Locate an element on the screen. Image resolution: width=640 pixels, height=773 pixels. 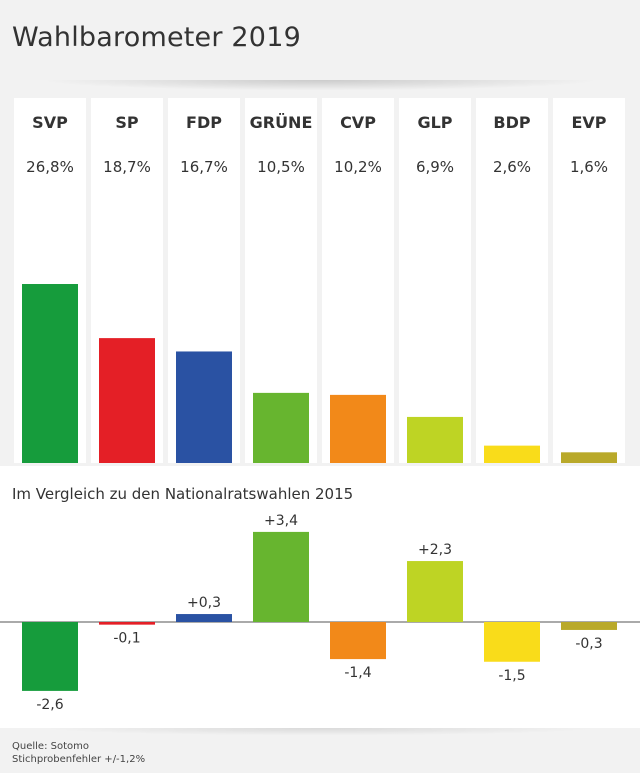
bar-grune is located at coordinates (281, 427).